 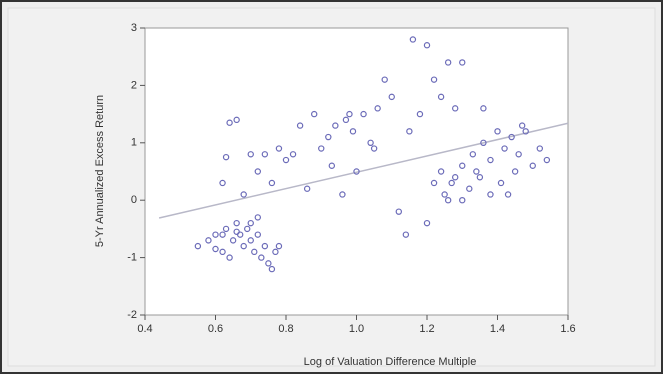 What do you see at coordinates (132, 258) in the screenshot?
I see `y-tick-label: -1` at bounding box center [132, 258].